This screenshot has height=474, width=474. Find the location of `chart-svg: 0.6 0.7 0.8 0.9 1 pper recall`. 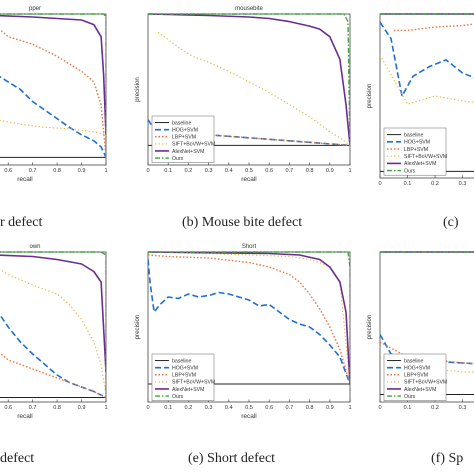

chart-svg: 0.6 0.7 0.8 0.9 1 pper recall is located at coordinates (54, 94).